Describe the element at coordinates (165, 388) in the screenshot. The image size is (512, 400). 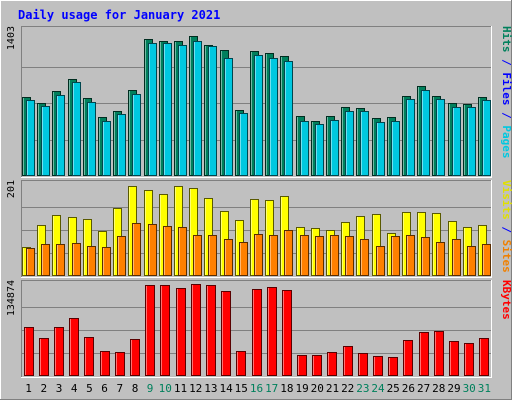
I see `x-tick-label-day-10: 10` at that location.